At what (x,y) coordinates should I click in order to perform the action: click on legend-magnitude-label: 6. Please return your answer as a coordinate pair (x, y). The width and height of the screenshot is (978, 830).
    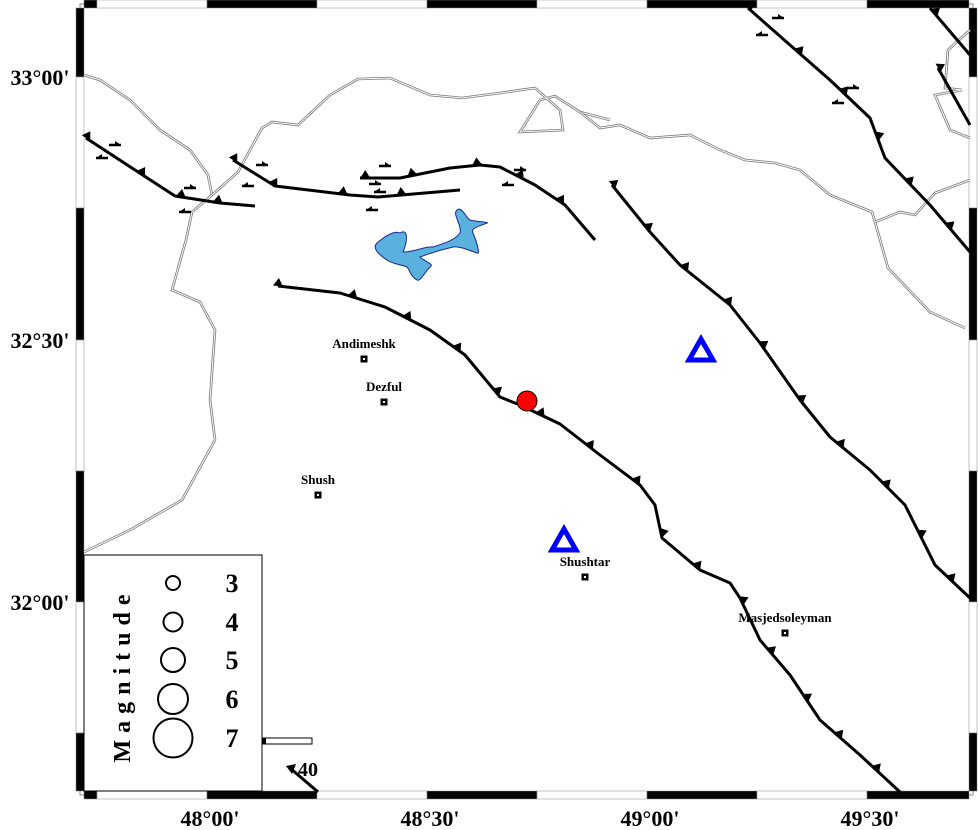
    Looking at the image, I should click on (232, 699).